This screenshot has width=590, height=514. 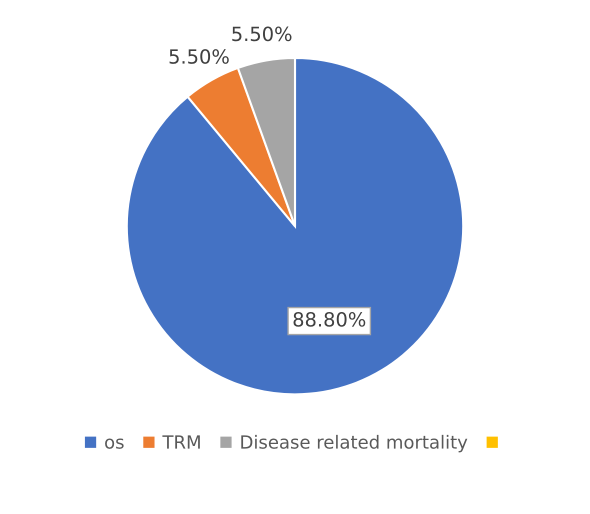 I want to click on legend-label: TRM, so click(x=181, y=442).